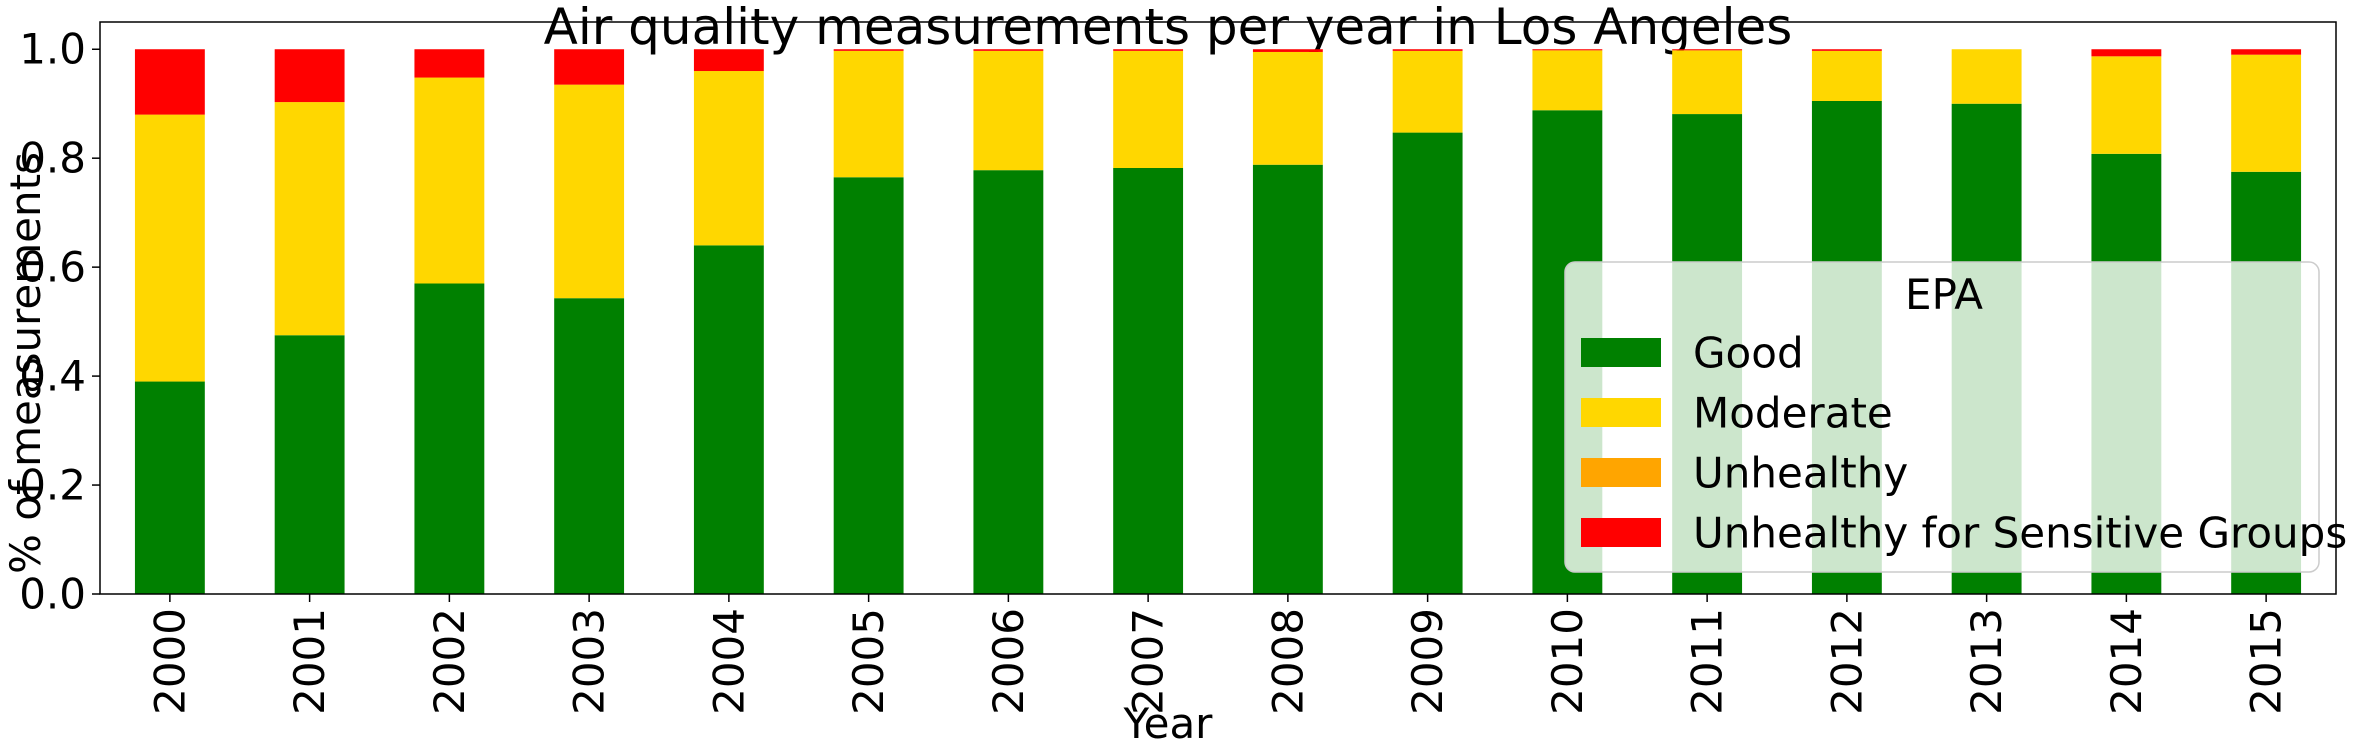  I want to click on x-tick-label: 2013, so click(1986, 661).